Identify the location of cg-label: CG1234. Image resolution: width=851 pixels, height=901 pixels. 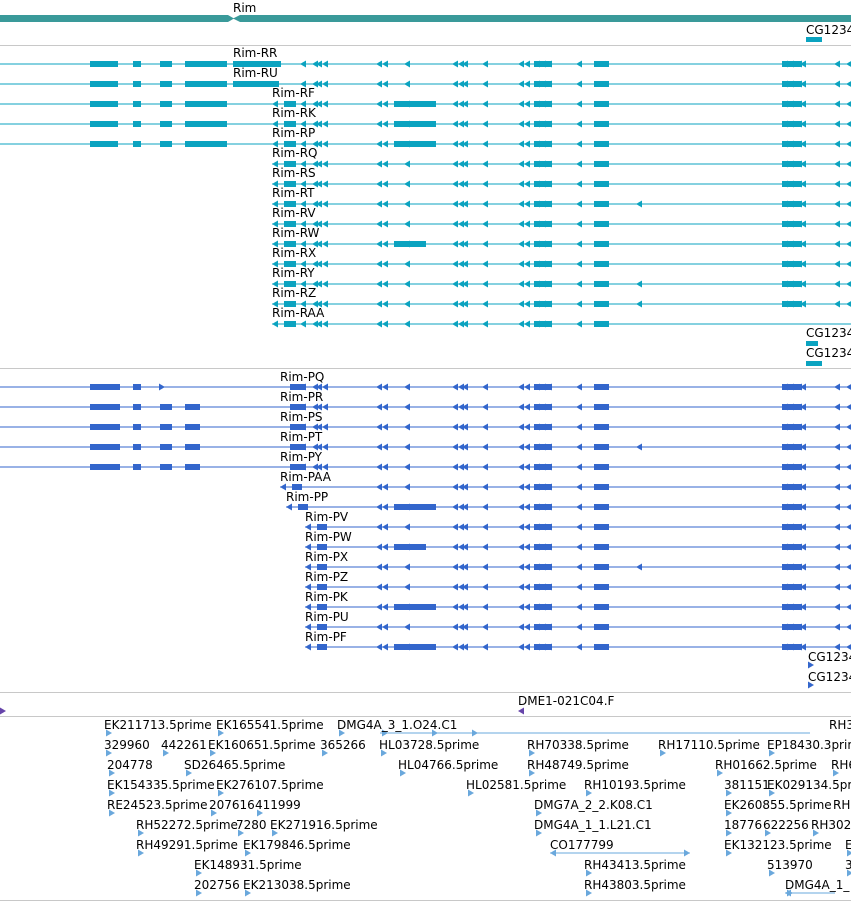
(829, 677).